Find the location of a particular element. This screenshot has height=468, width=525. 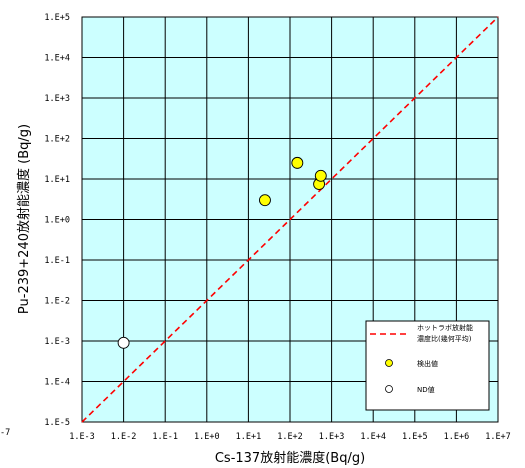

legend: ホットラボ放射能 濃度比(幾何平均) 検出値 ND値 is located at coordinates (427, 365).